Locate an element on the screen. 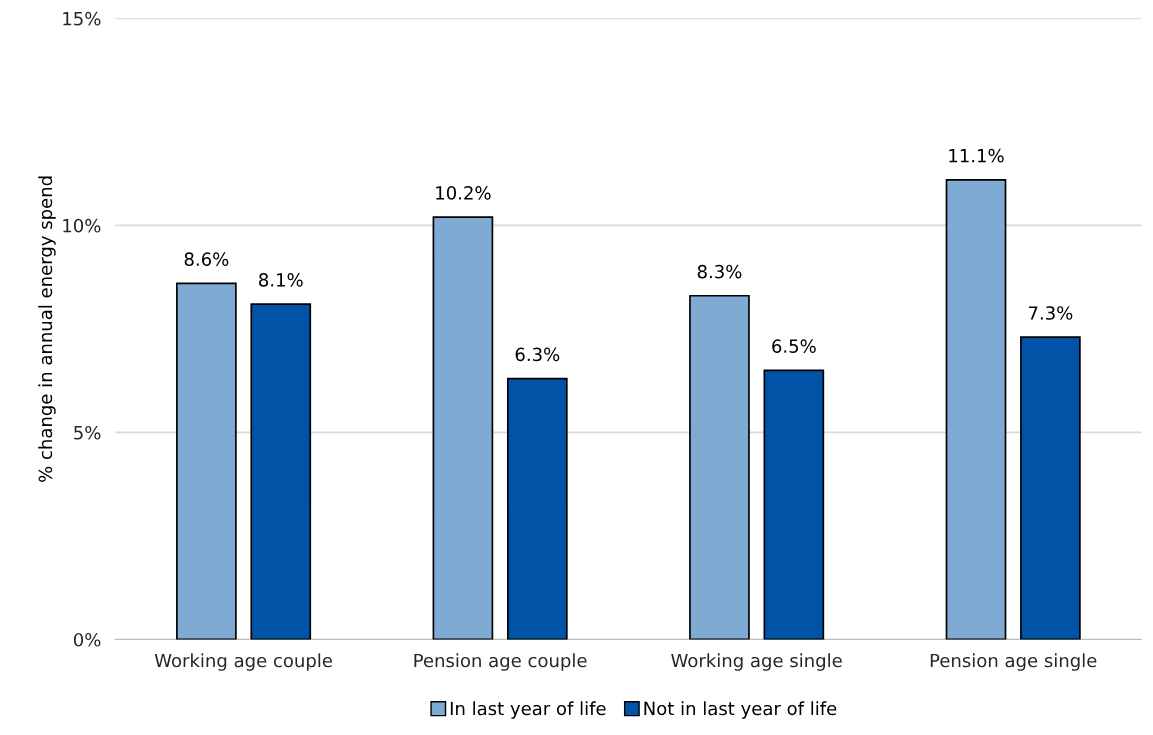 The image size is (1153, 735). y-axis-title: % change in annual energy spend is located at coordinates (47, 329).